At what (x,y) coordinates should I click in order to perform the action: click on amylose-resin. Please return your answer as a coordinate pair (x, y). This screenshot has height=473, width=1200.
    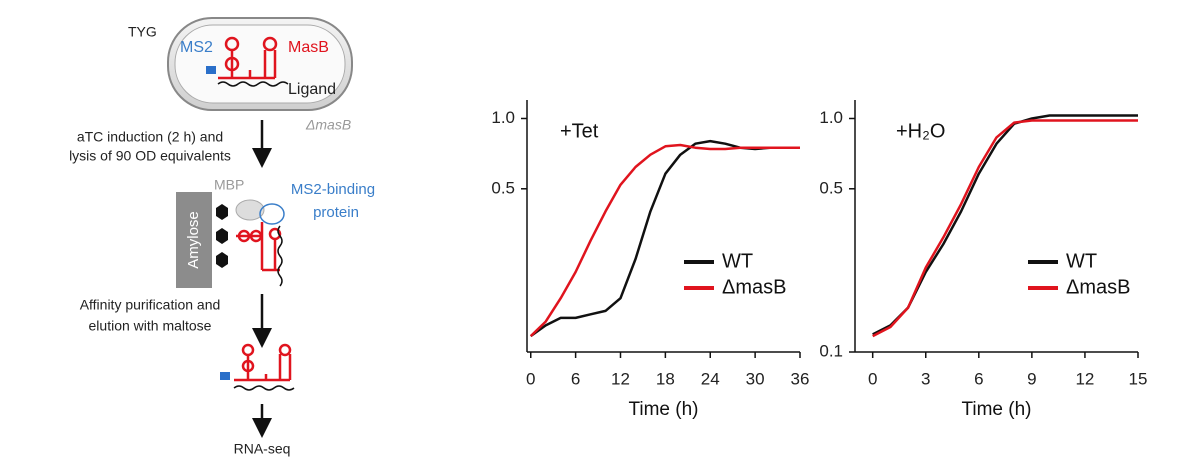
    Looking at the image, I should click on (194, 240).